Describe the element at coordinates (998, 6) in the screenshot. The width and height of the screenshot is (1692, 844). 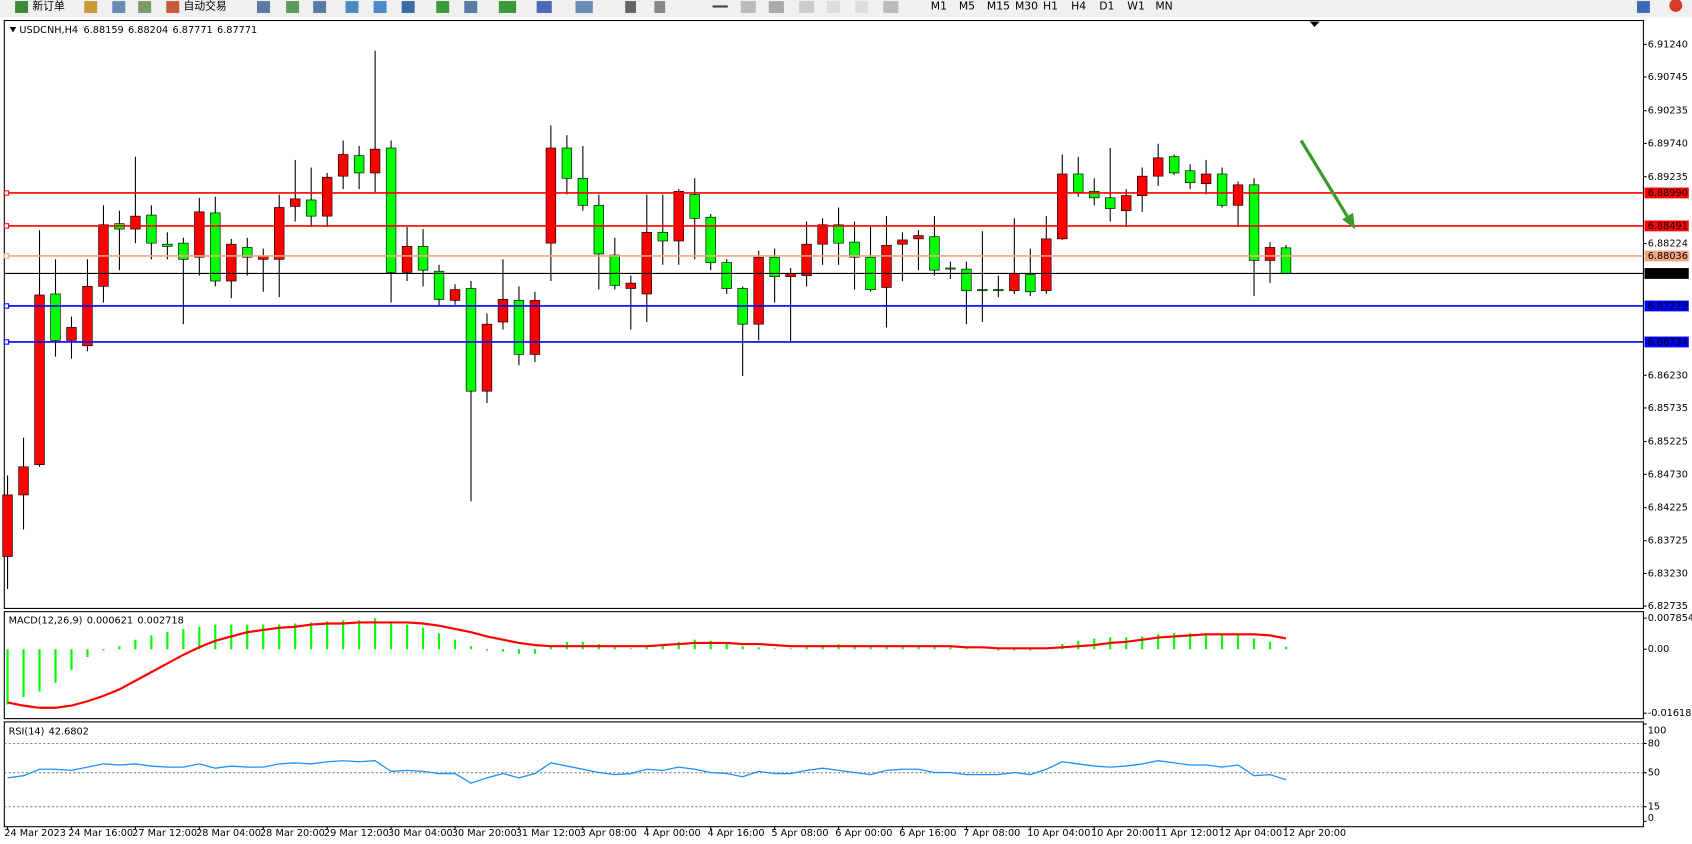
I see `timeframe-button: M15` at that location.